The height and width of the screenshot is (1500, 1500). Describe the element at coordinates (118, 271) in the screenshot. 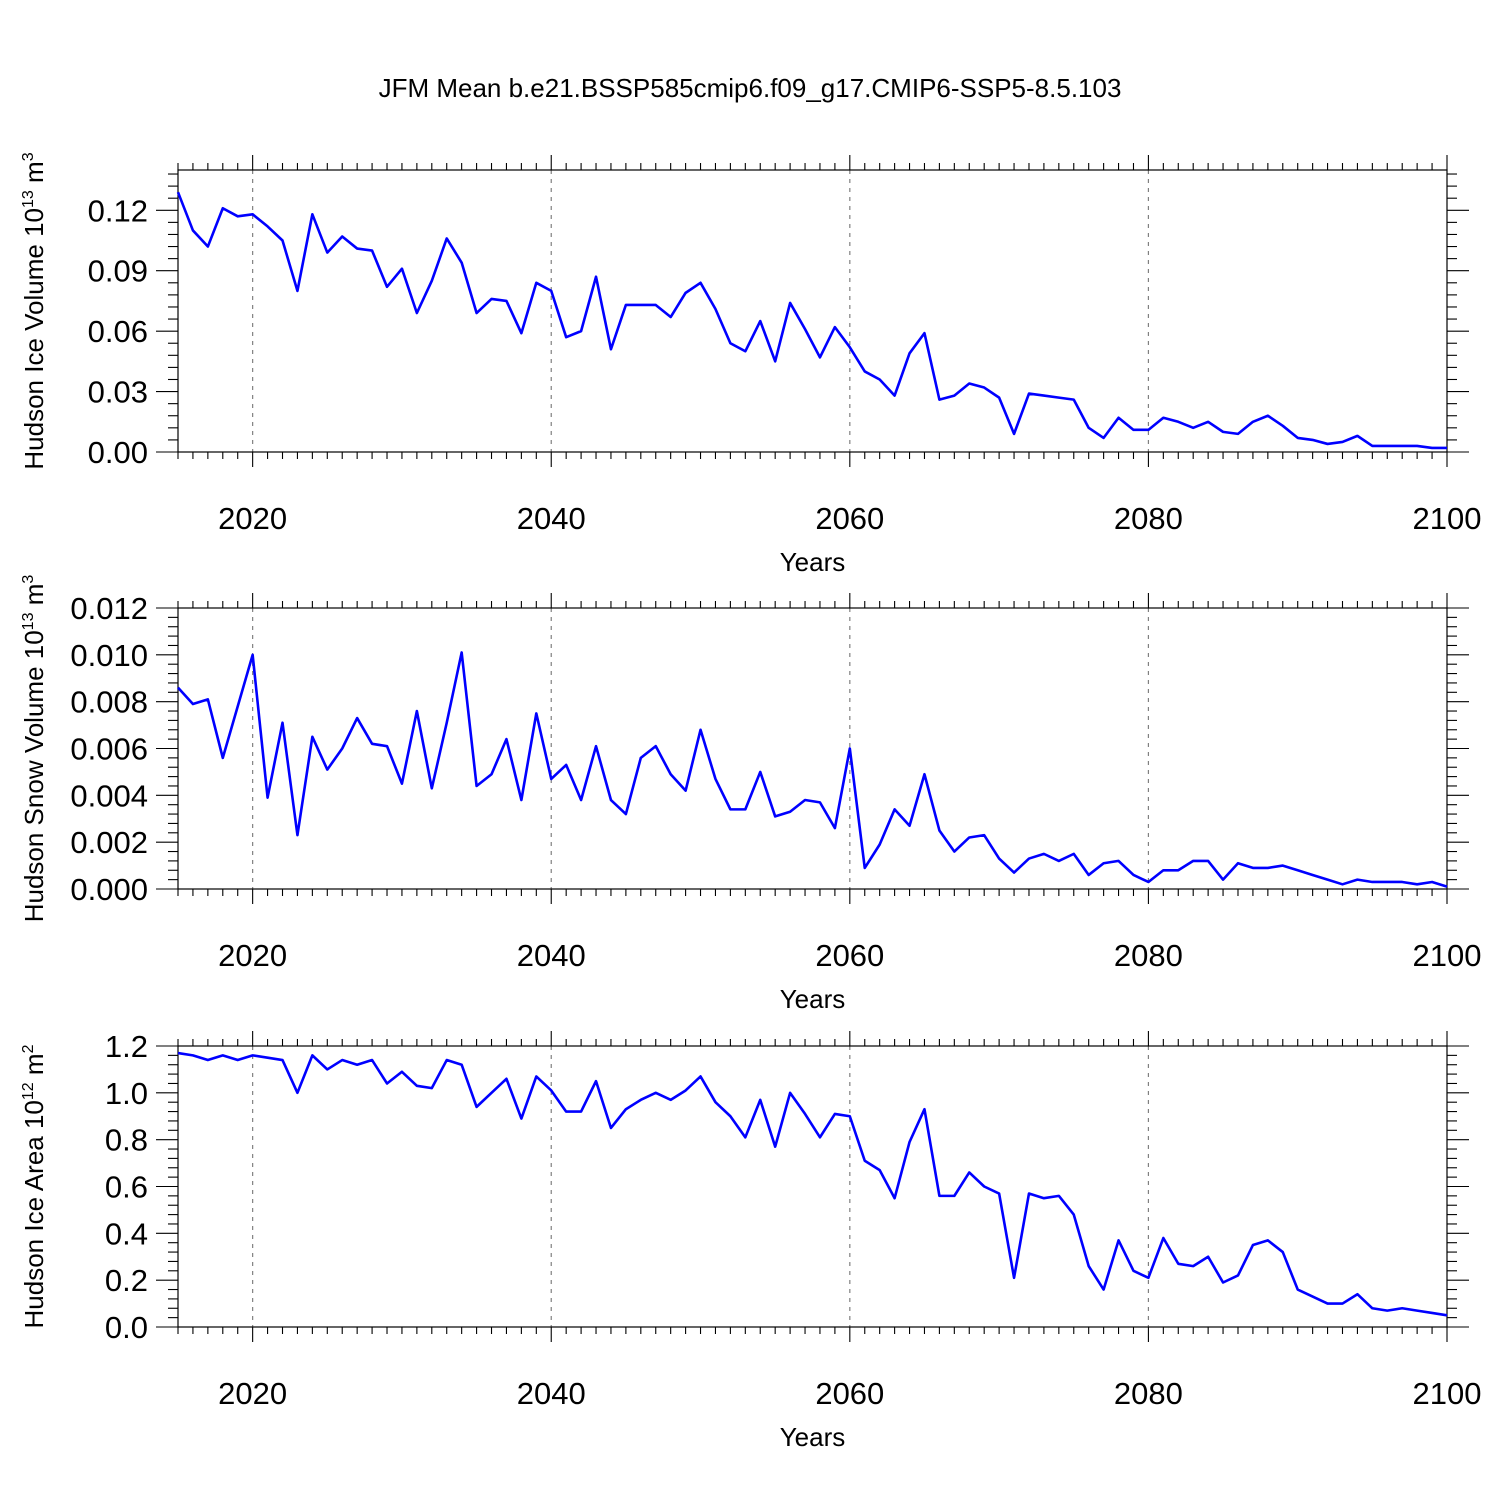

I see `y-tick-label: 0.09` at that location.